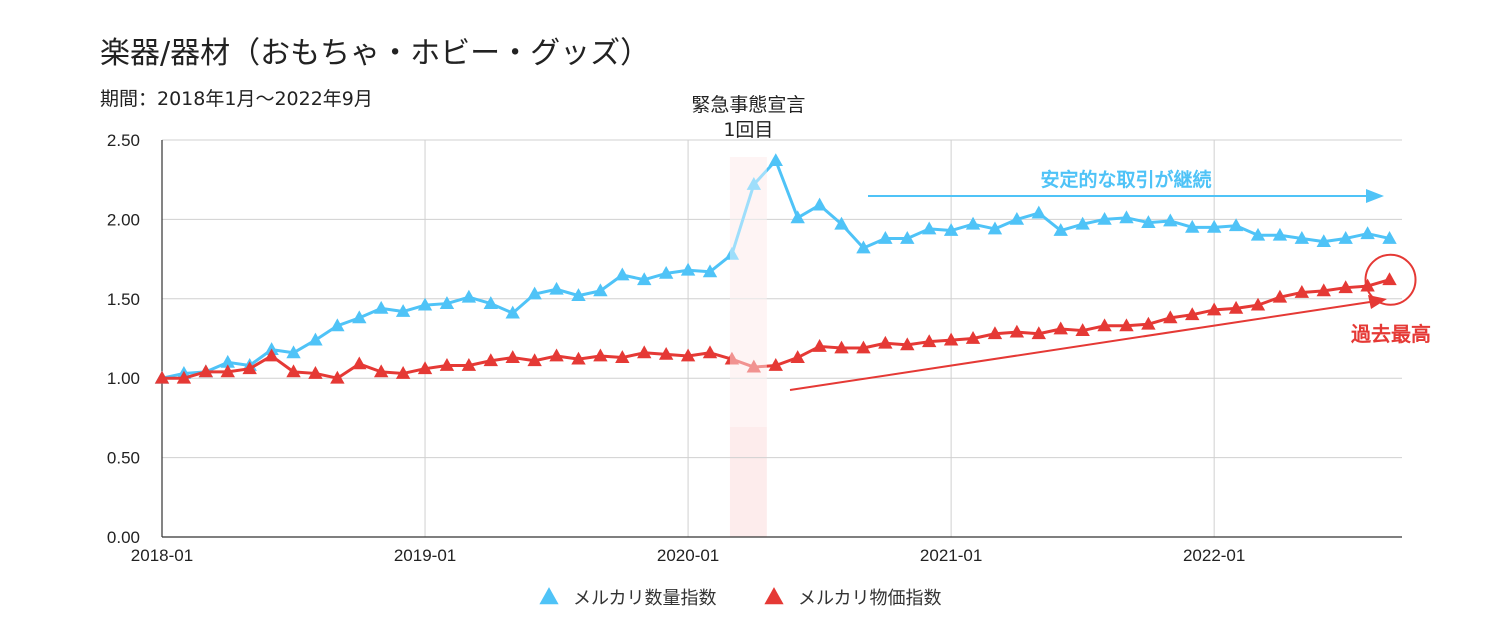  What do you see at coordinates (740, 598) in the screenshot?
I see `legend: メルカリ数量指数 メルカリ物価指数` at bounding box center [740, 598].